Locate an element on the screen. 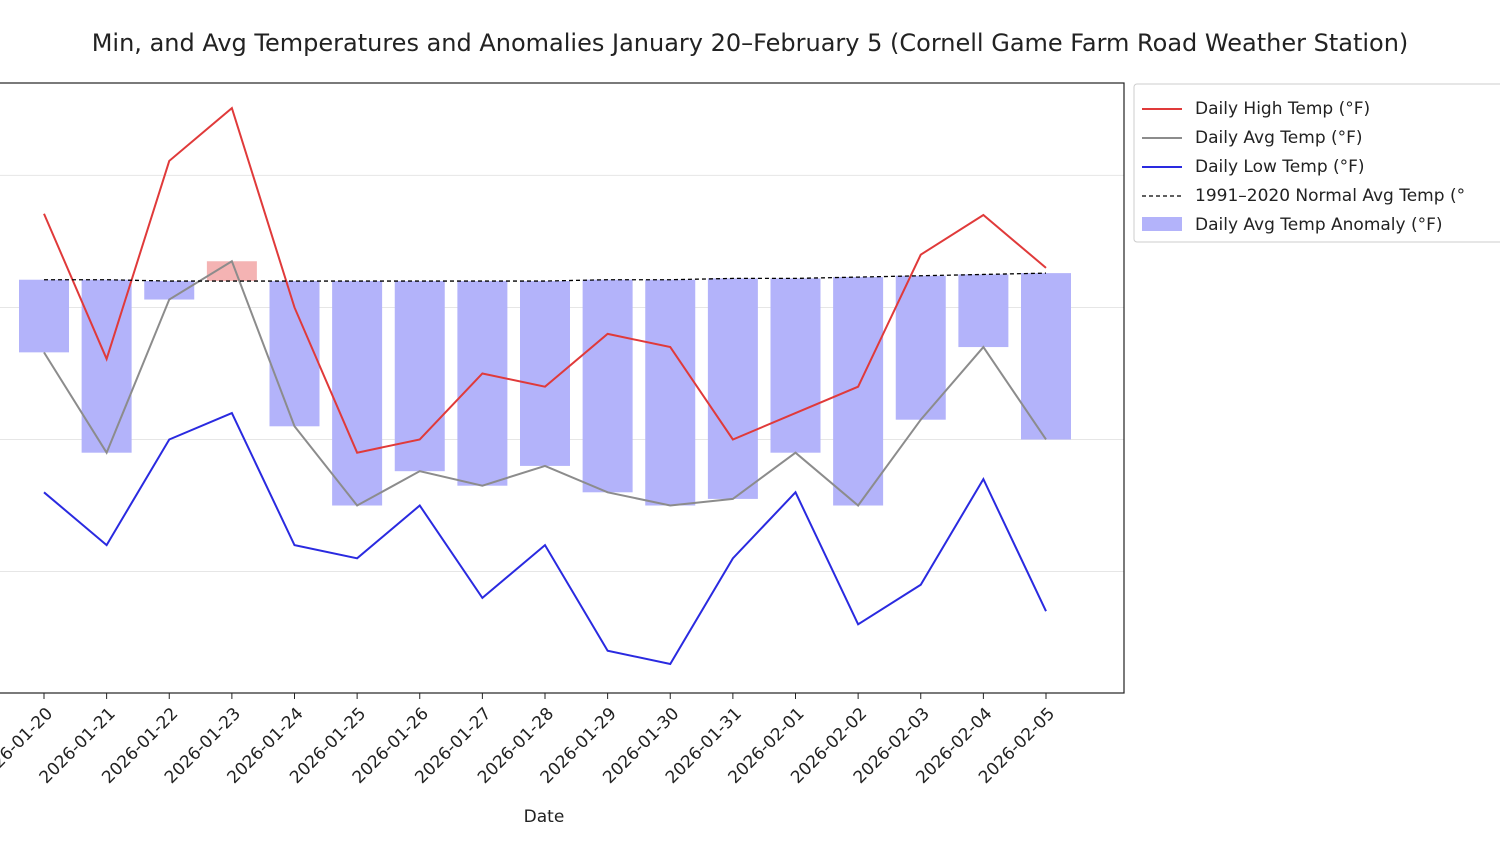  legend-label: Daily Avg Temp (°F) is located at coordinates (1279, 138).